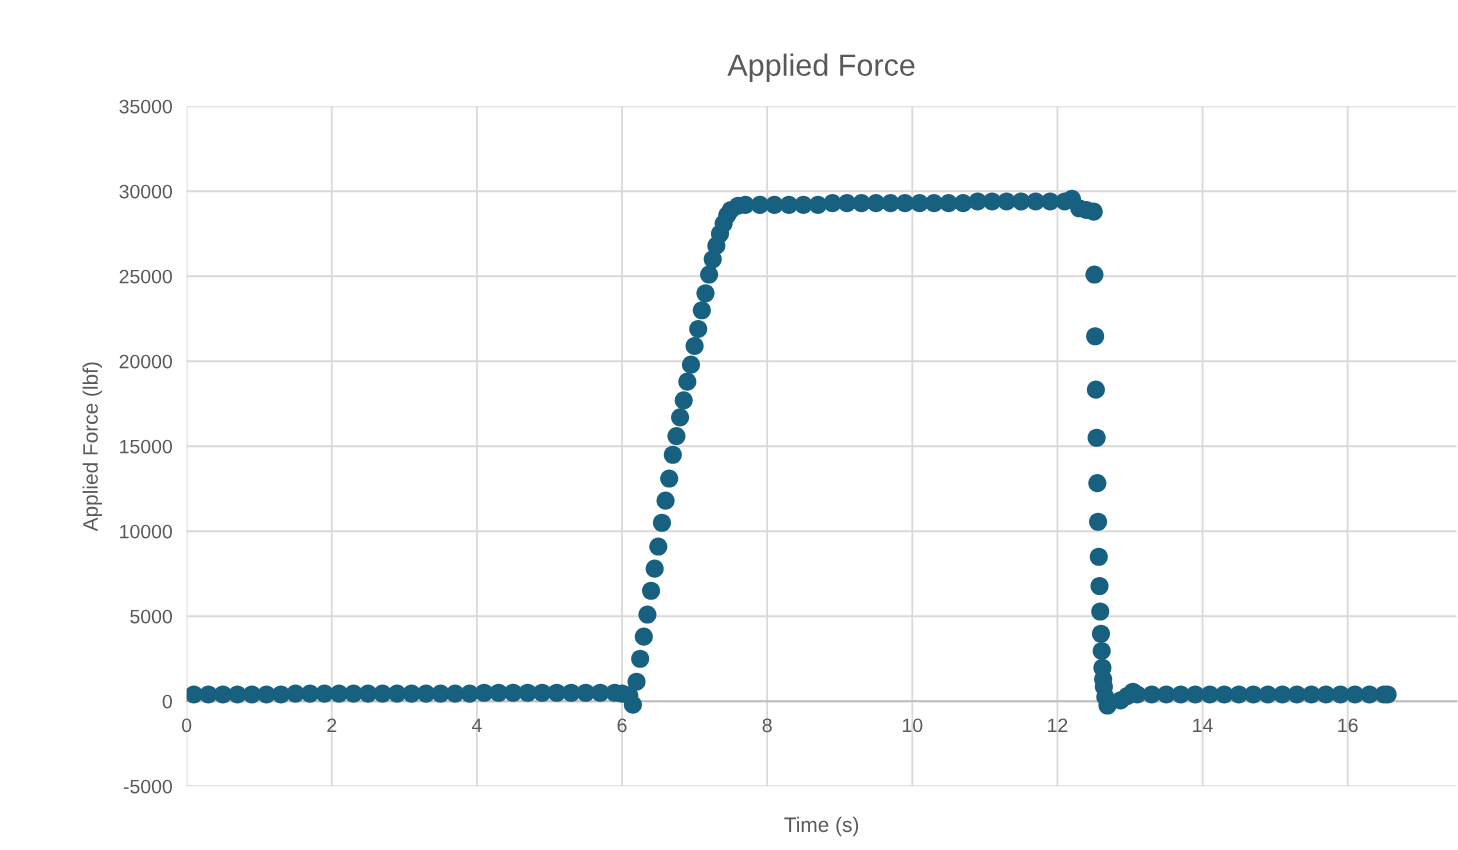 This screenshot has width=1458, height=850. I want to click on x-tick-label: 14, so click(1203, 725).